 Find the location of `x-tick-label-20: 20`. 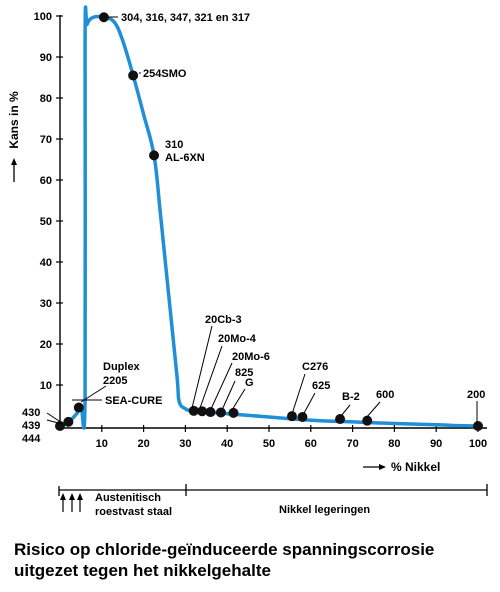

x-tick-label-20: 20 is located at coordinates (143, 444).